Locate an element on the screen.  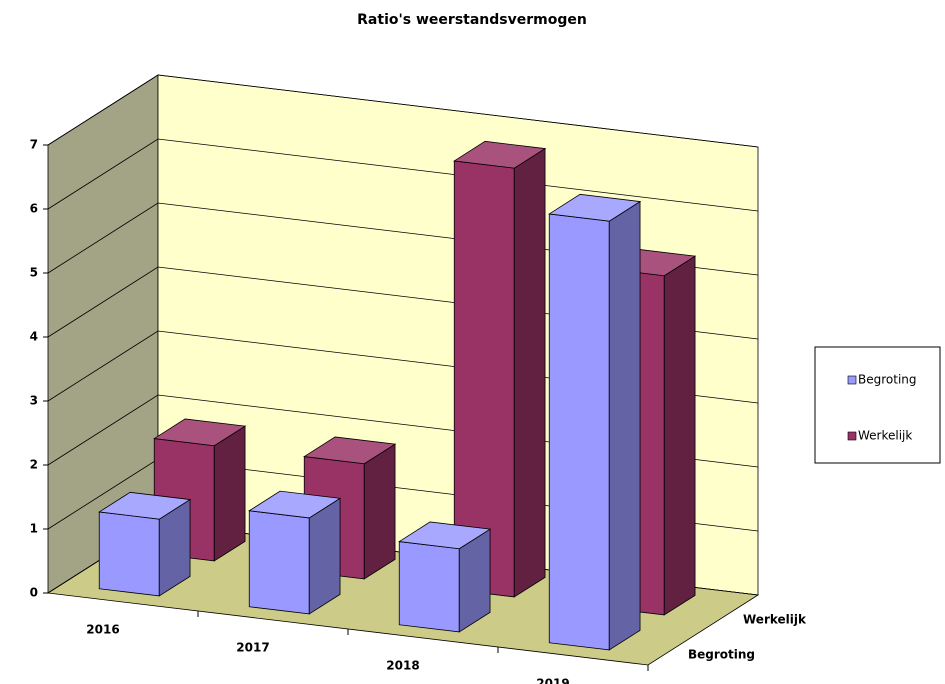
y-tick-label: 0 is located at coordinates (34, 593).